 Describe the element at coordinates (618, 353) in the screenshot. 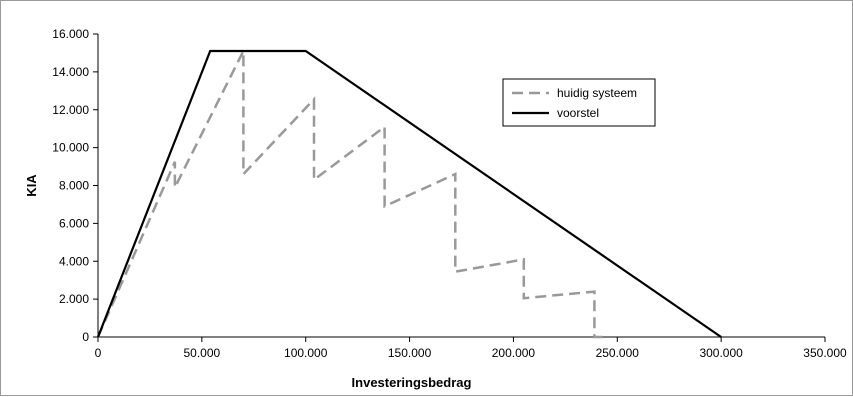

I see `x-tick-label: 250.000` at that location.